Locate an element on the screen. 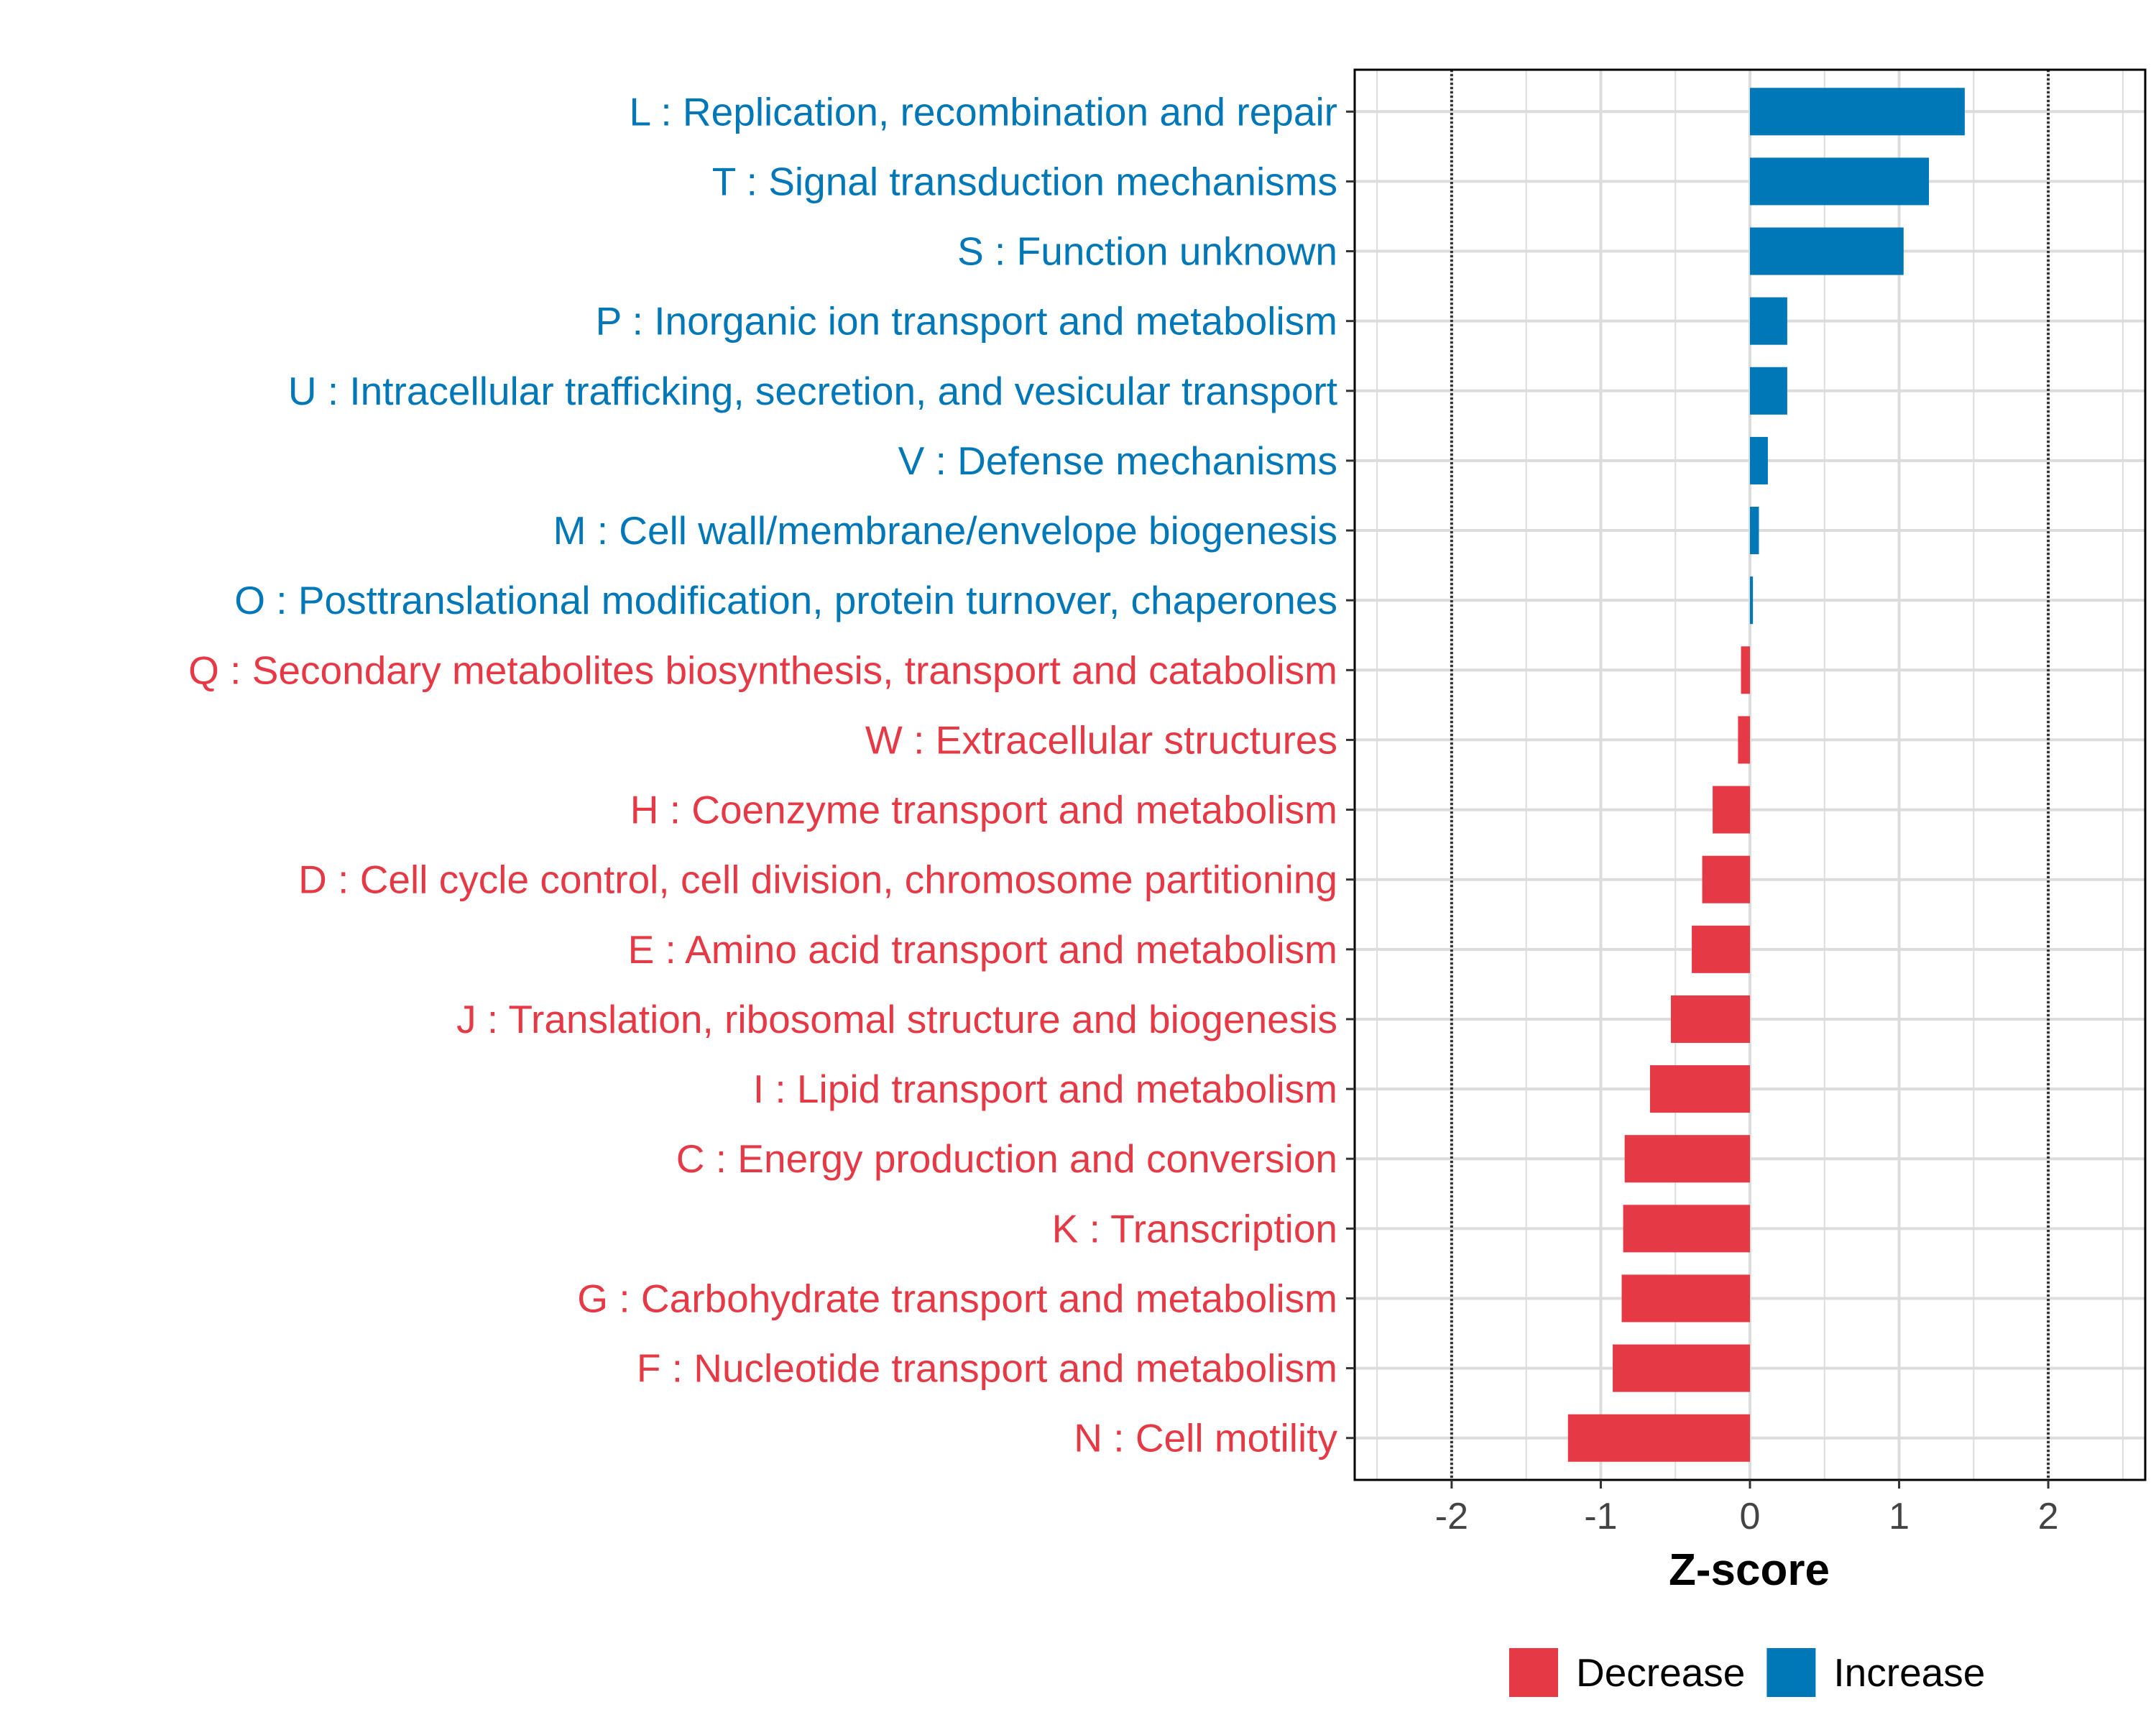 This screenshot has width=2156, height=1725. legend-label: Decrease is located at coordinates (1660, 1672).